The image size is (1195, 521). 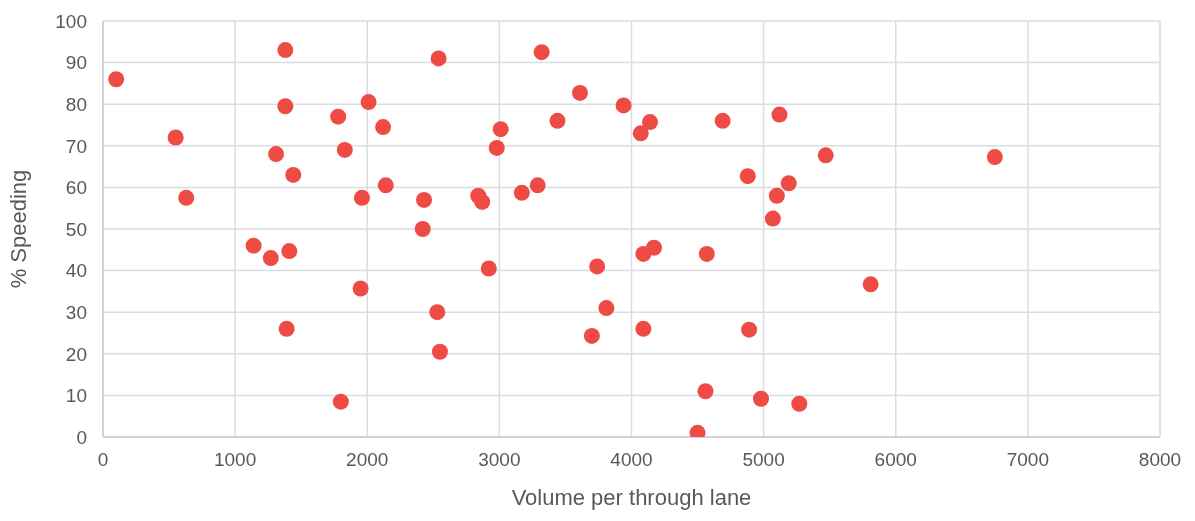 I want to click on x-tick-label: 2000, so click(x=367, y=460).